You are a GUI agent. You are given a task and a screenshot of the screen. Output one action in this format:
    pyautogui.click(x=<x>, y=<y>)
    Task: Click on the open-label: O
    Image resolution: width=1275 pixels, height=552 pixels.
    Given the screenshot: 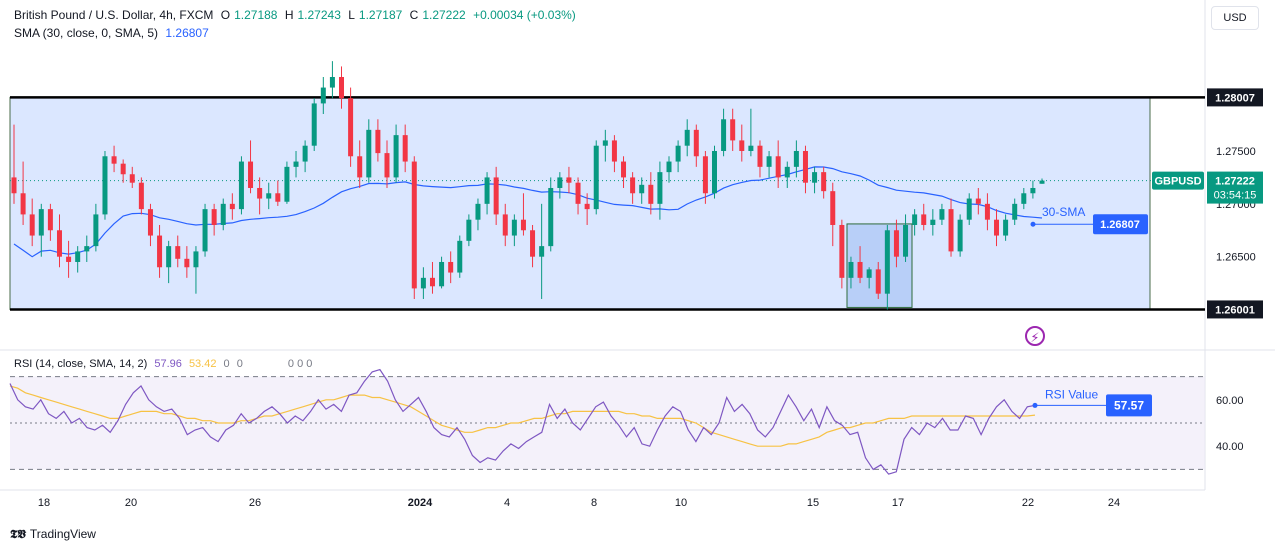 What is the action you would take?
    pyautogui.click(x=225, y=15)
    